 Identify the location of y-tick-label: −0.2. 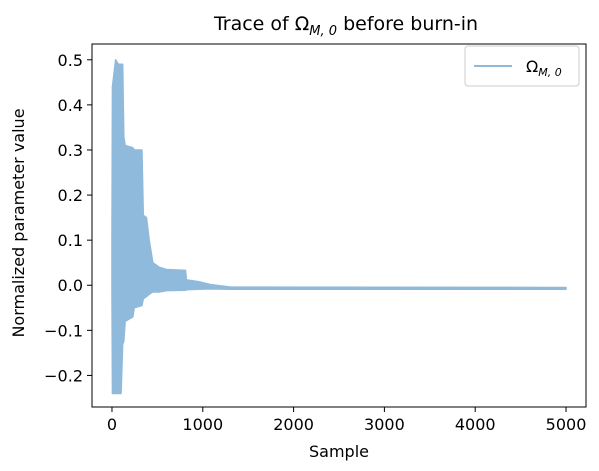
(63, 375).